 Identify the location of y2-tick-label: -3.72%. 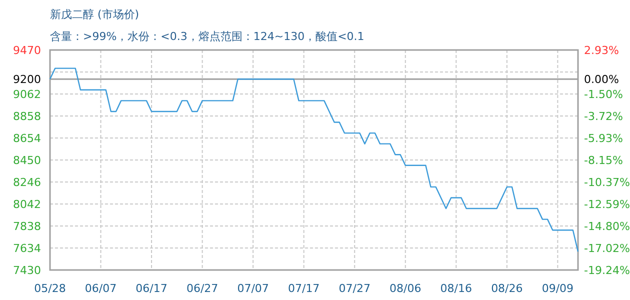
(603, 116).